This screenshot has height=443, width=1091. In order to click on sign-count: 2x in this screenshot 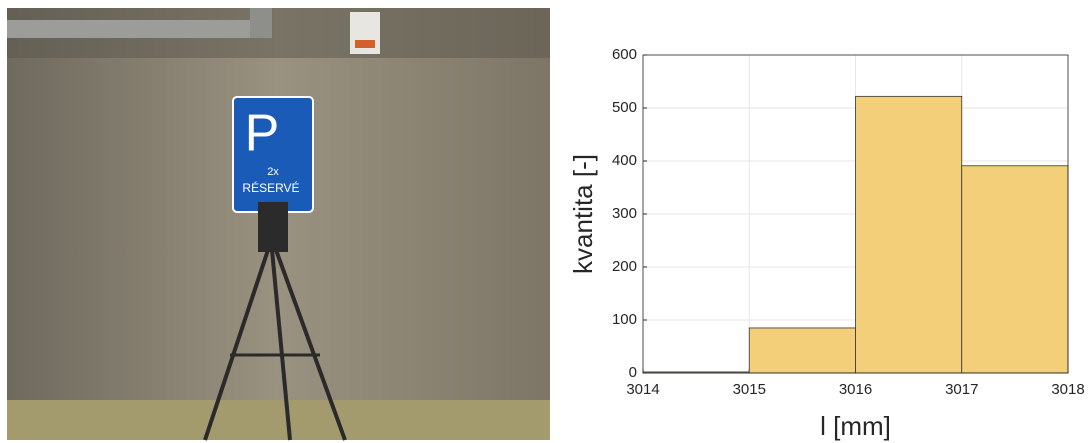, I will do `click(273, 172)`.